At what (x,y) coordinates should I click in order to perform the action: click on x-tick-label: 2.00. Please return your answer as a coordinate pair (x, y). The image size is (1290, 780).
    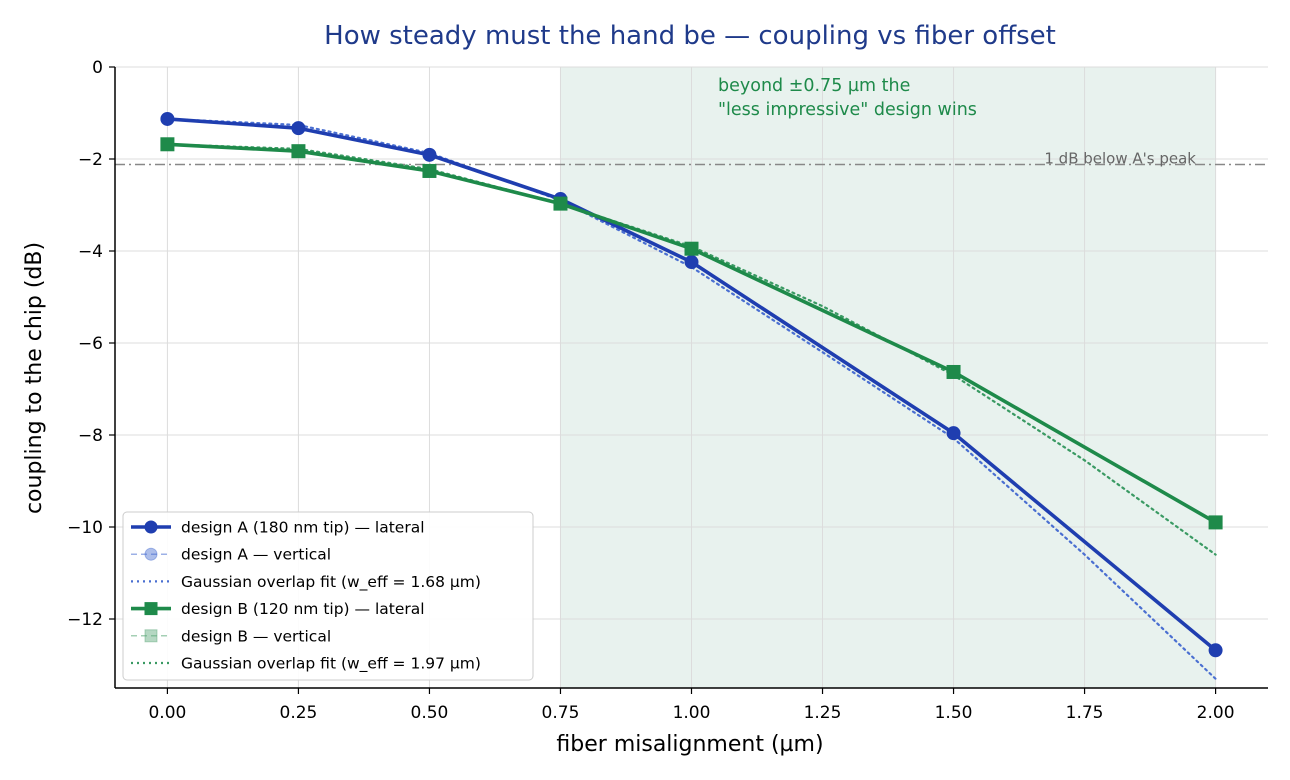
    Looking at the image, I should click on (1216, 713).